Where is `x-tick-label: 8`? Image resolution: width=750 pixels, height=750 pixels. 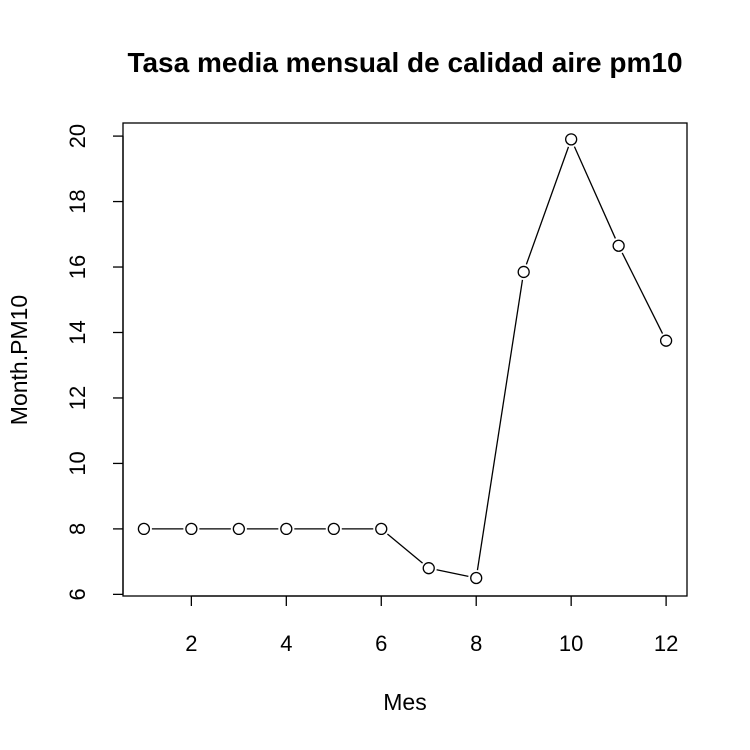
x-tick-label: 8 is located at coordinates (476, 643).